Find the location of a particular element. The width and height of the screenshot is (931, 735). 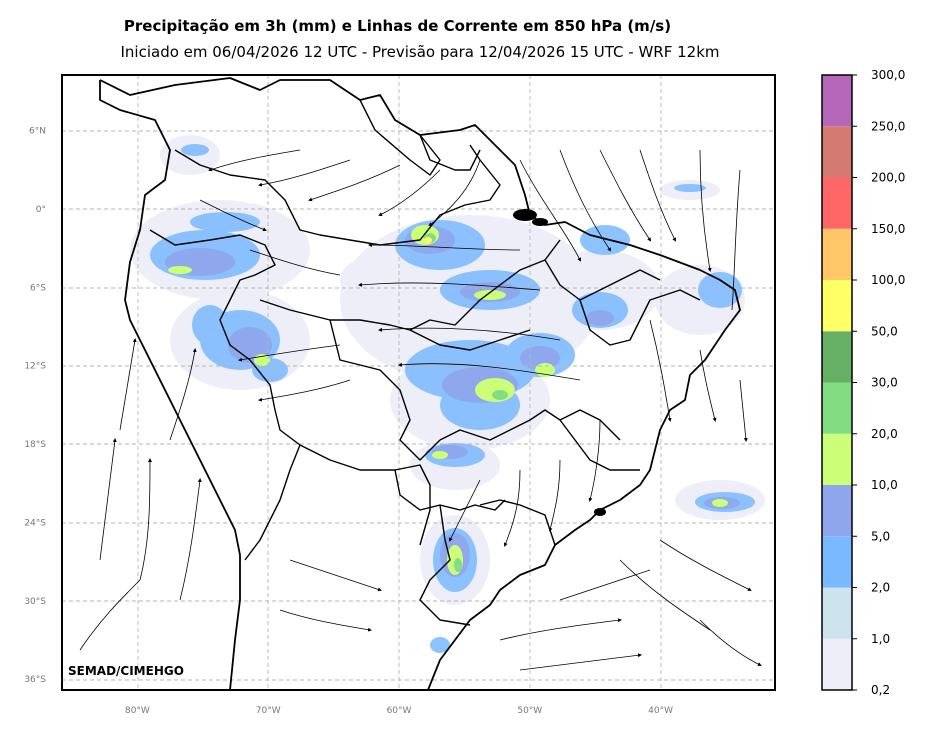

lon-label: 40°W is located at coordinates (660, 711).